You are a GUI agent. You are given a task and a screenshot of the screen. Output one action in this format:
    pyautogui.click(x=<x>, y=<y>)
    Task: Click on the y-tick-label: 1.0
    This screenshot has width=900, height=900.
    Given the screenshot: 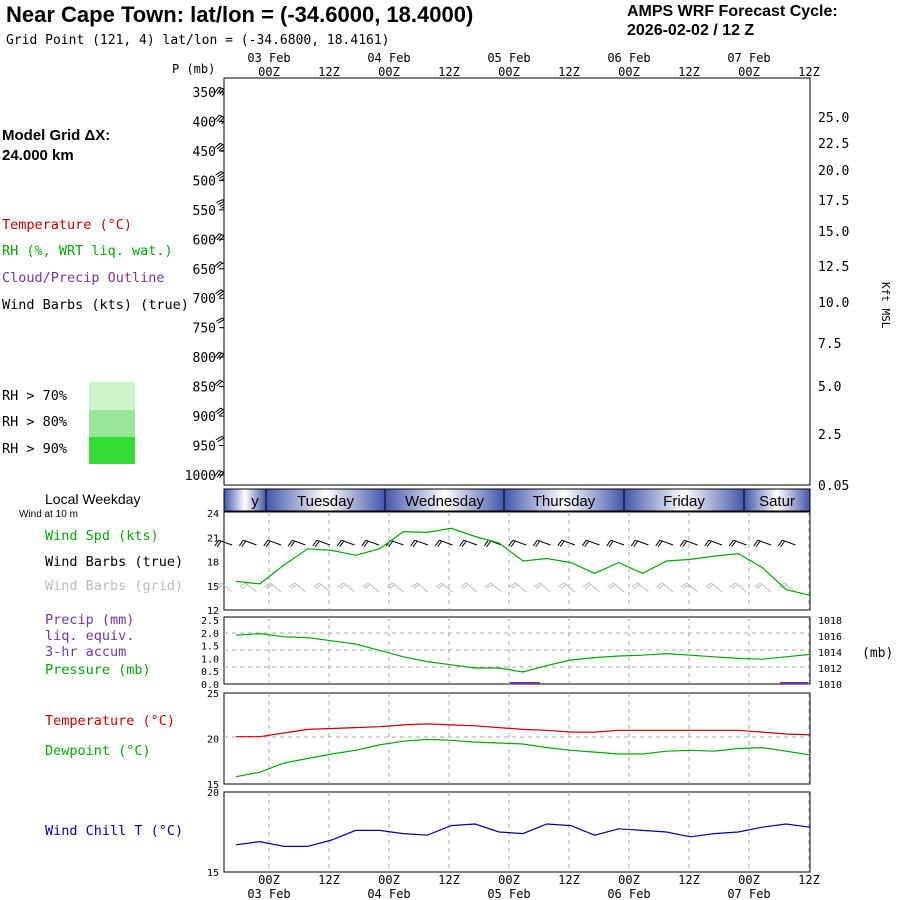 What is the action you would take?
    pyautogui.click(x=210, y=659)
    